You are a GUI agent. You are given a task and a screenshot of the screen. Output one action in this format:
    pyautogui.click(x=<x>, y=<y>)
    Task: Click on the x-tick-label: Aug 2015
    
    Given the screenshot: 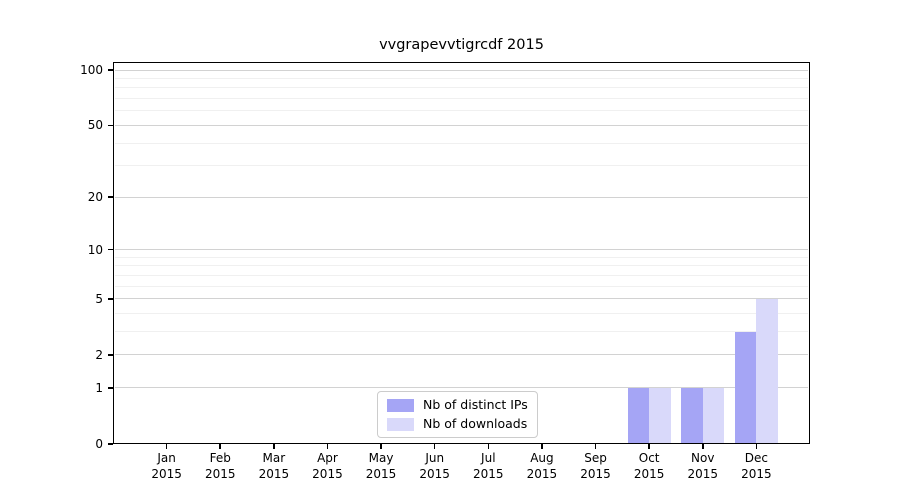 What is the action you would take?
    pyautogui.click(x=542, y=466)
    